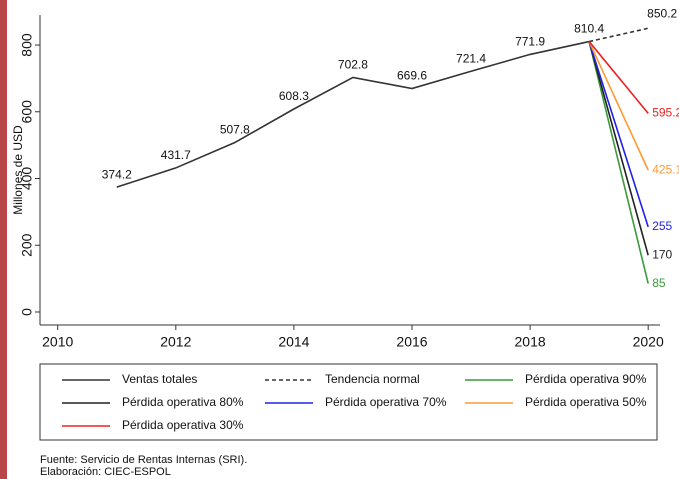  Describe the element at coordinates (3, 239) in the screenshot. I see `side-bar` at that location.